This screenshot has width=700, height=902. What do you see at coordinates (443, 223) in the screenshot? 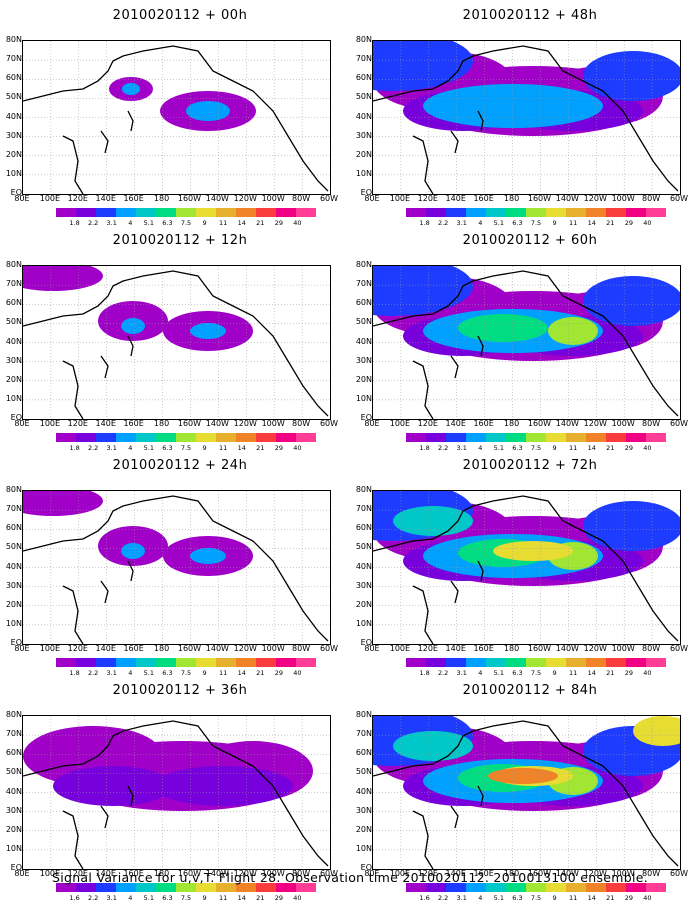
I see `colorbar-label: 2.2` at bounding box center [443, 223].